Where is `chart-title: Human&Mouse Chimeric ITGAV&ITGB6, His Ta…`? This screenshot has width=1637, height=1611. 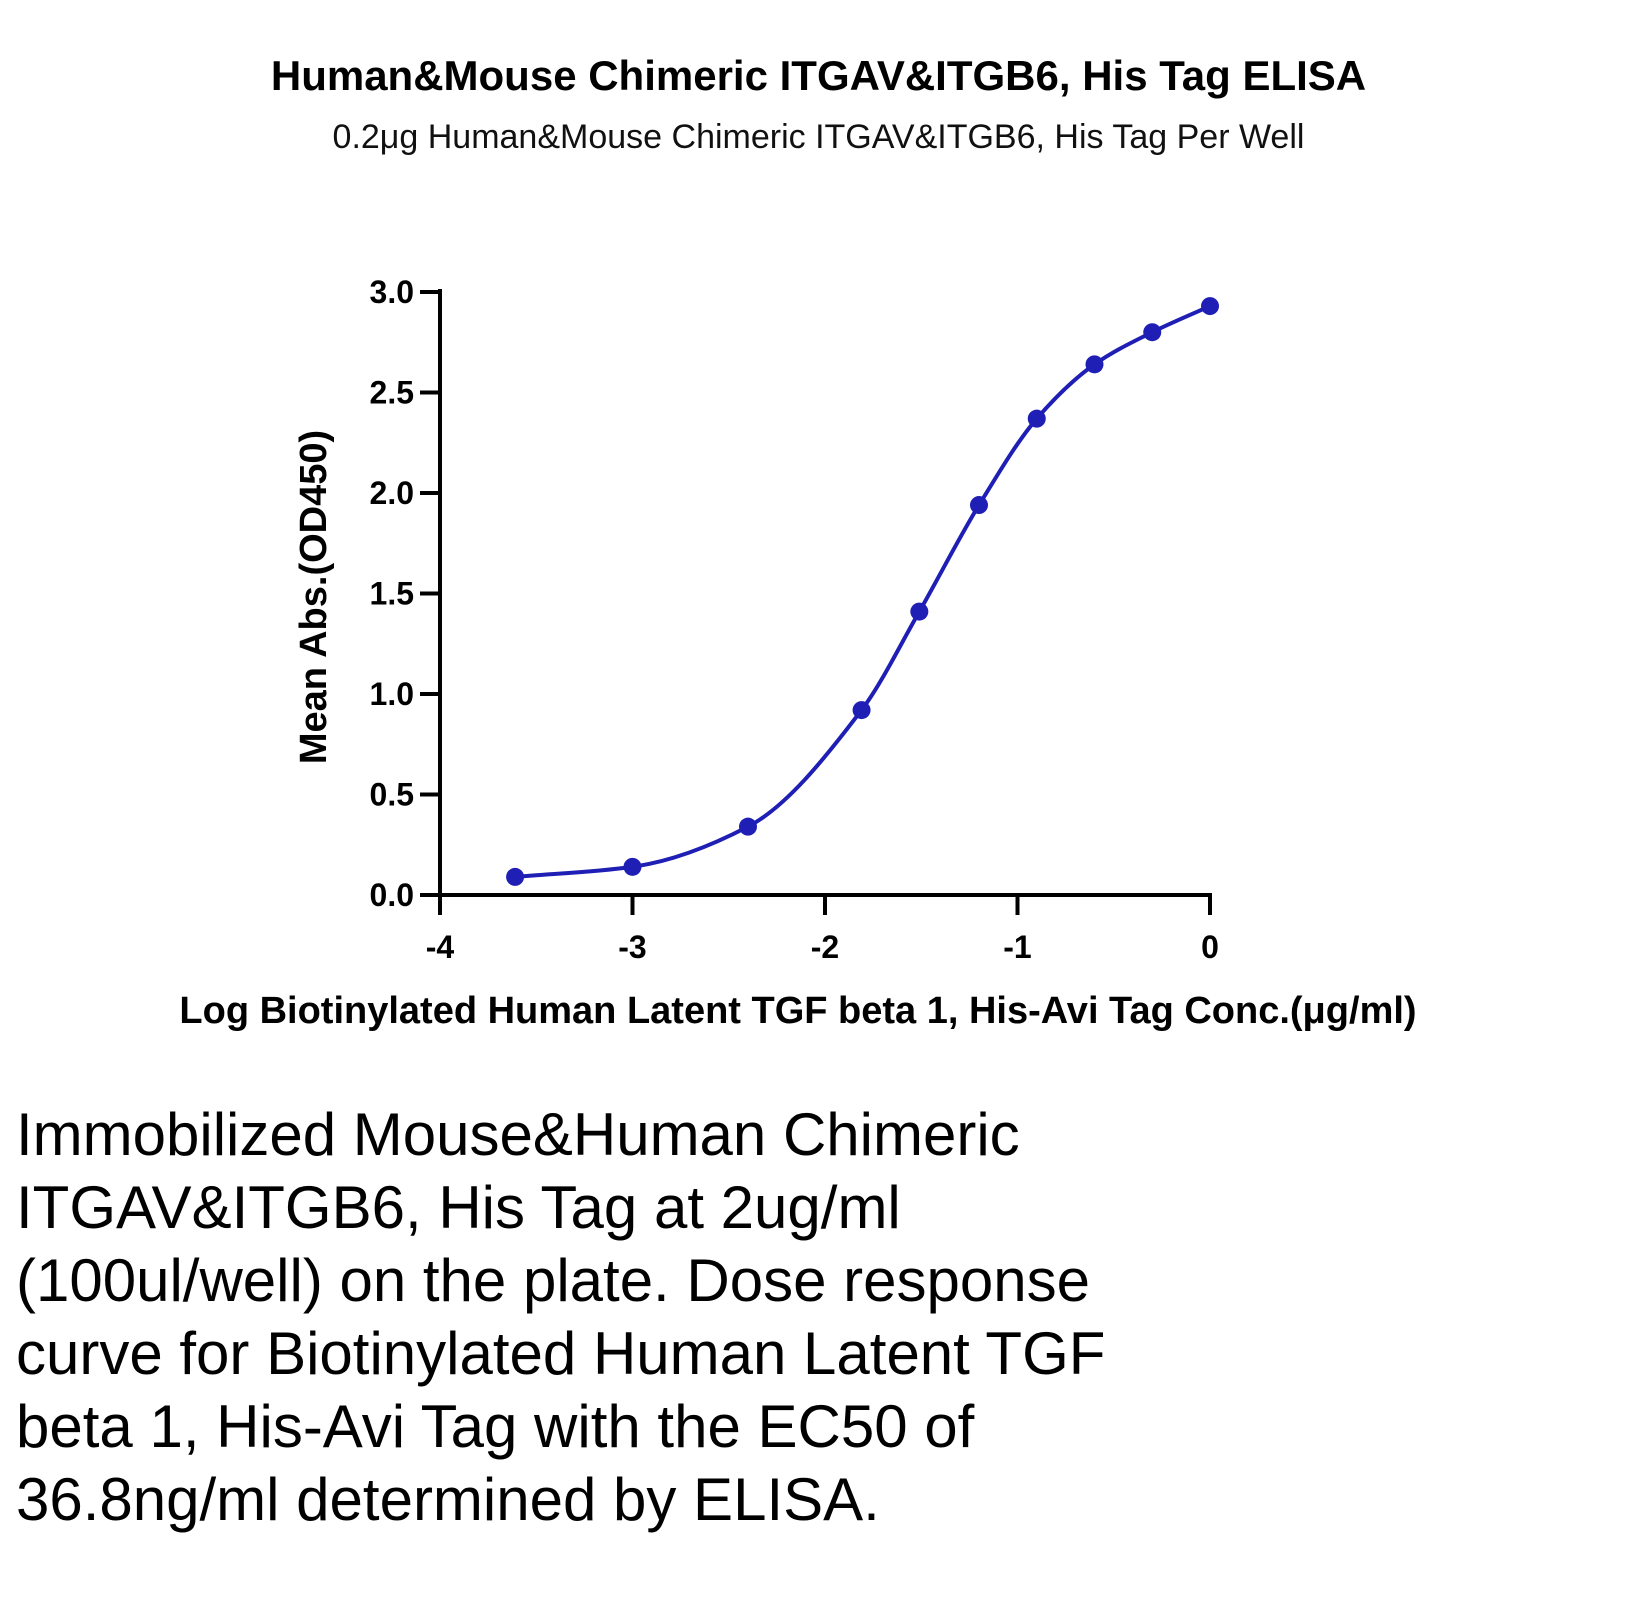
chart-title: Human&Mouse Chimeric ITGAV&ITGB6, His Ta… is located at coordinates (818, 75).